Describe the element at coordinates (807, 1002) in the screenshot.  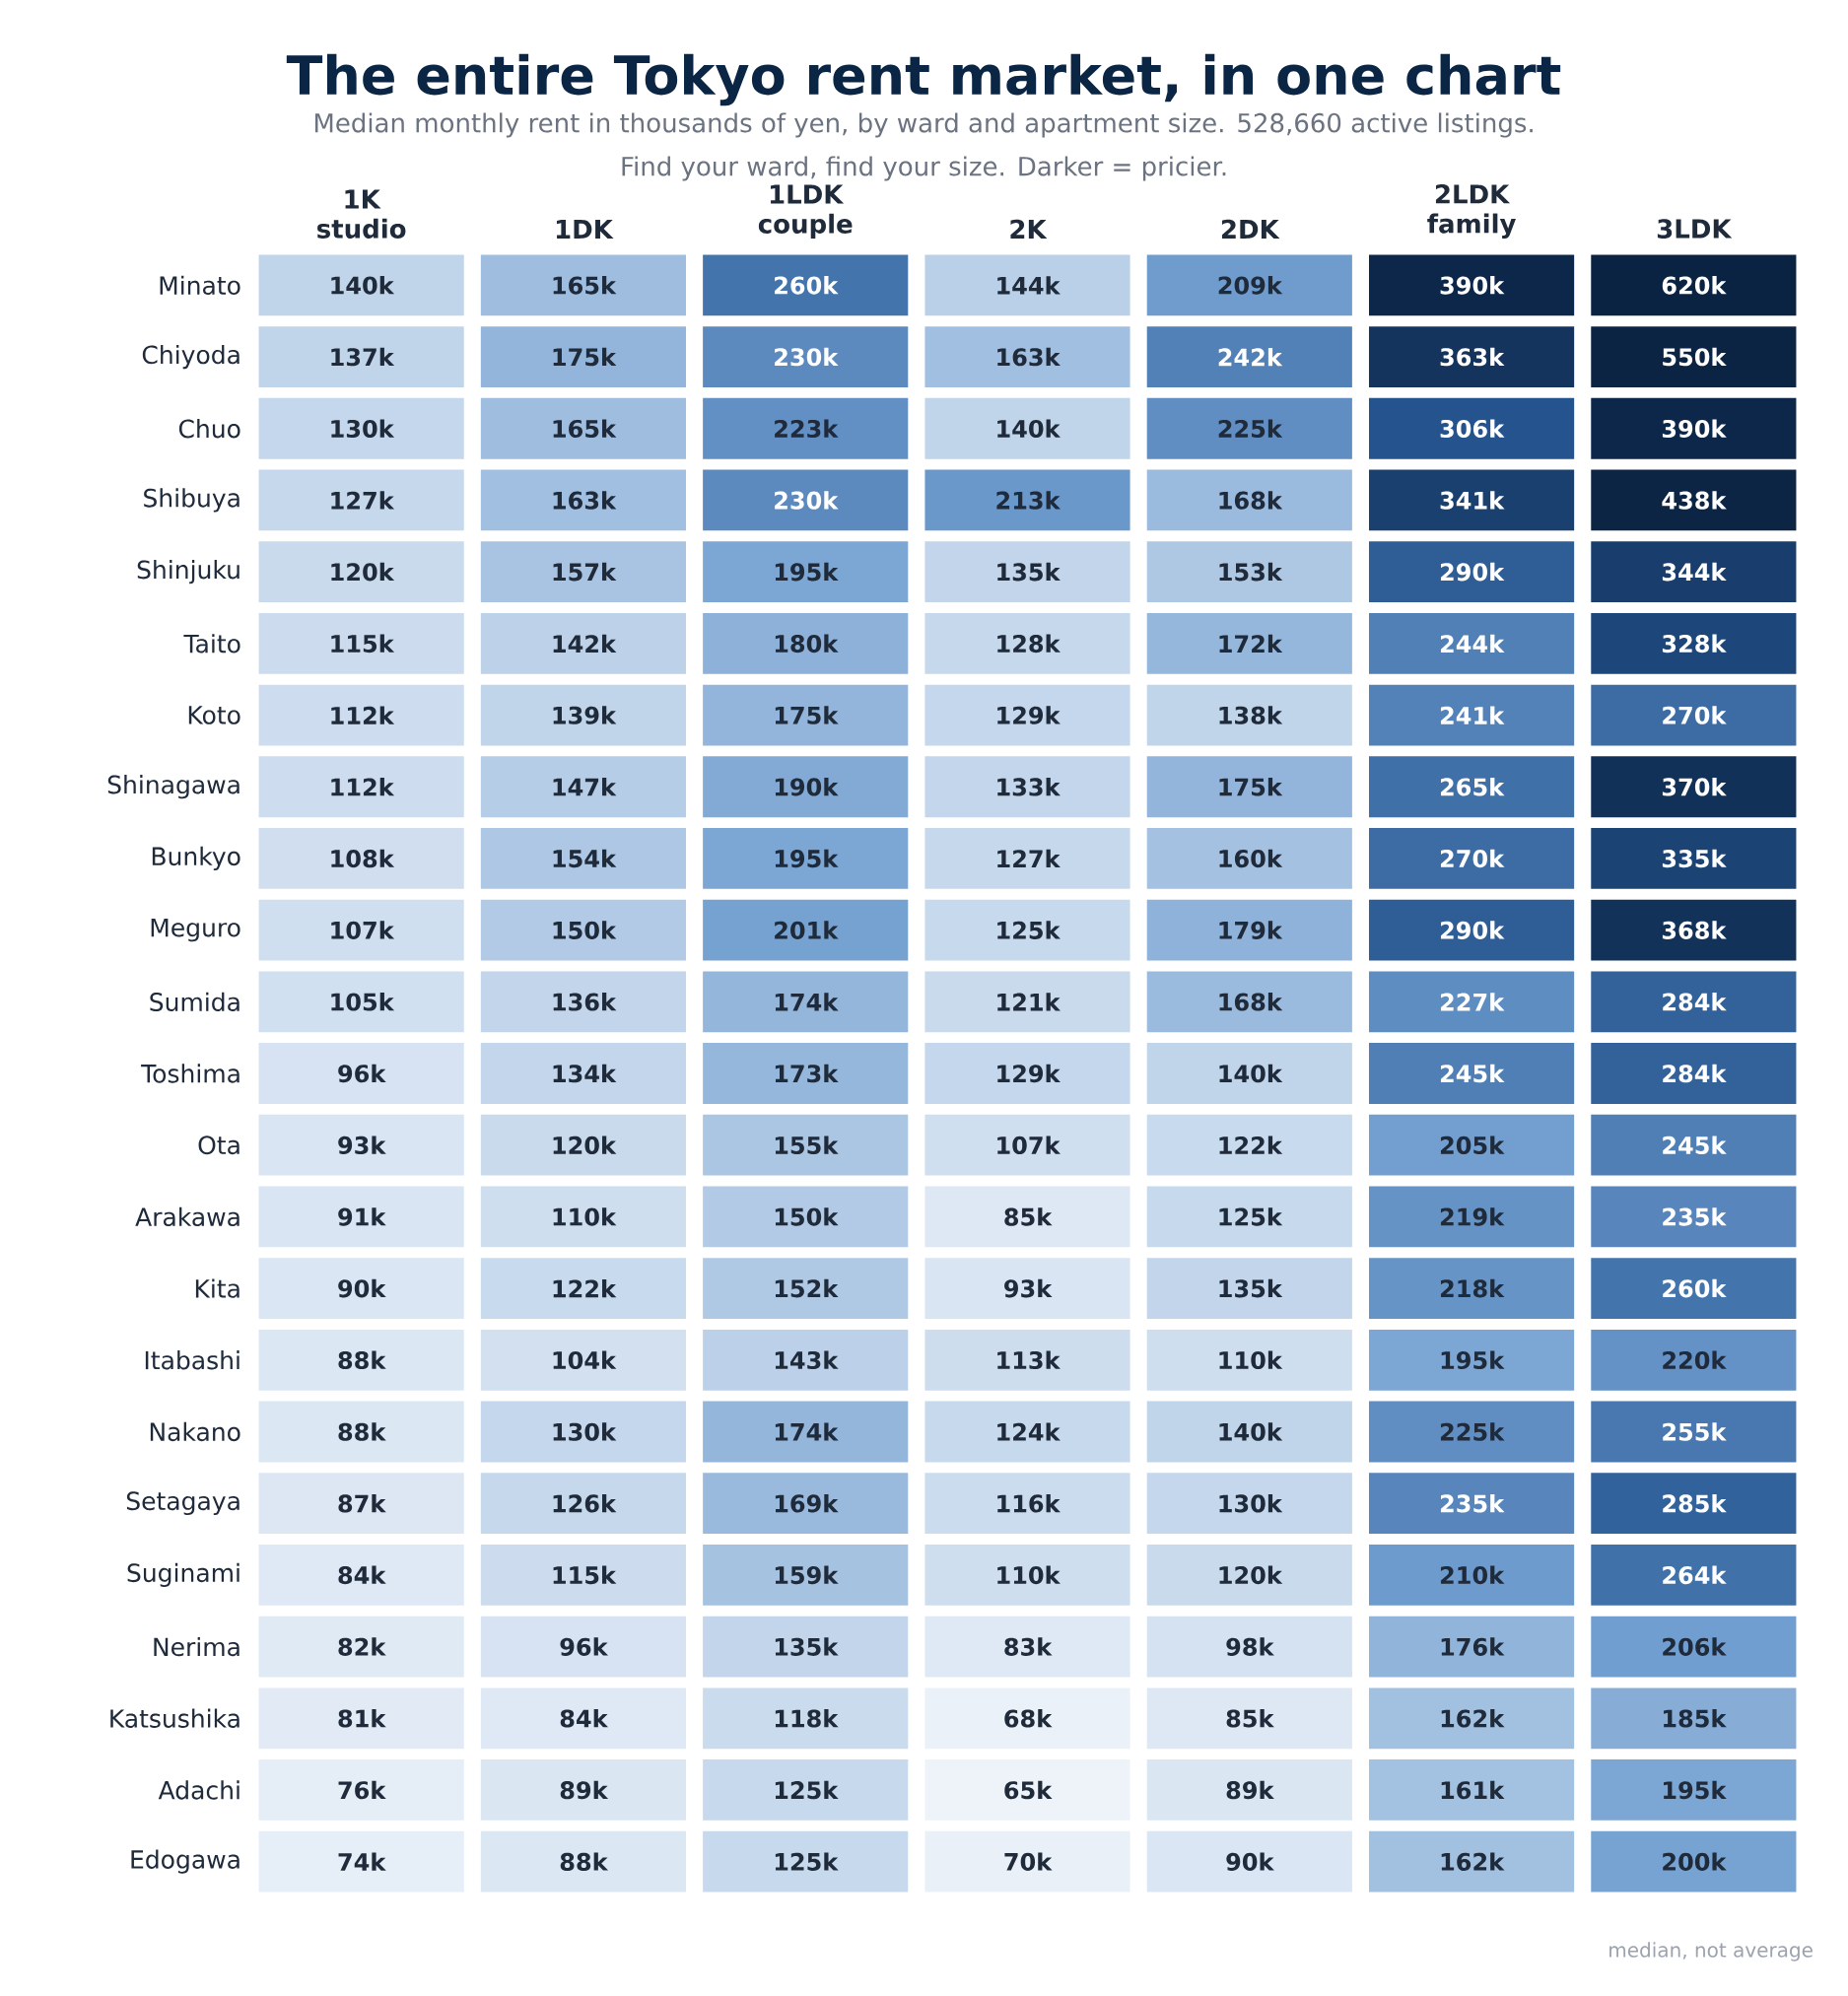
I see `data-label: 174k` at that location.